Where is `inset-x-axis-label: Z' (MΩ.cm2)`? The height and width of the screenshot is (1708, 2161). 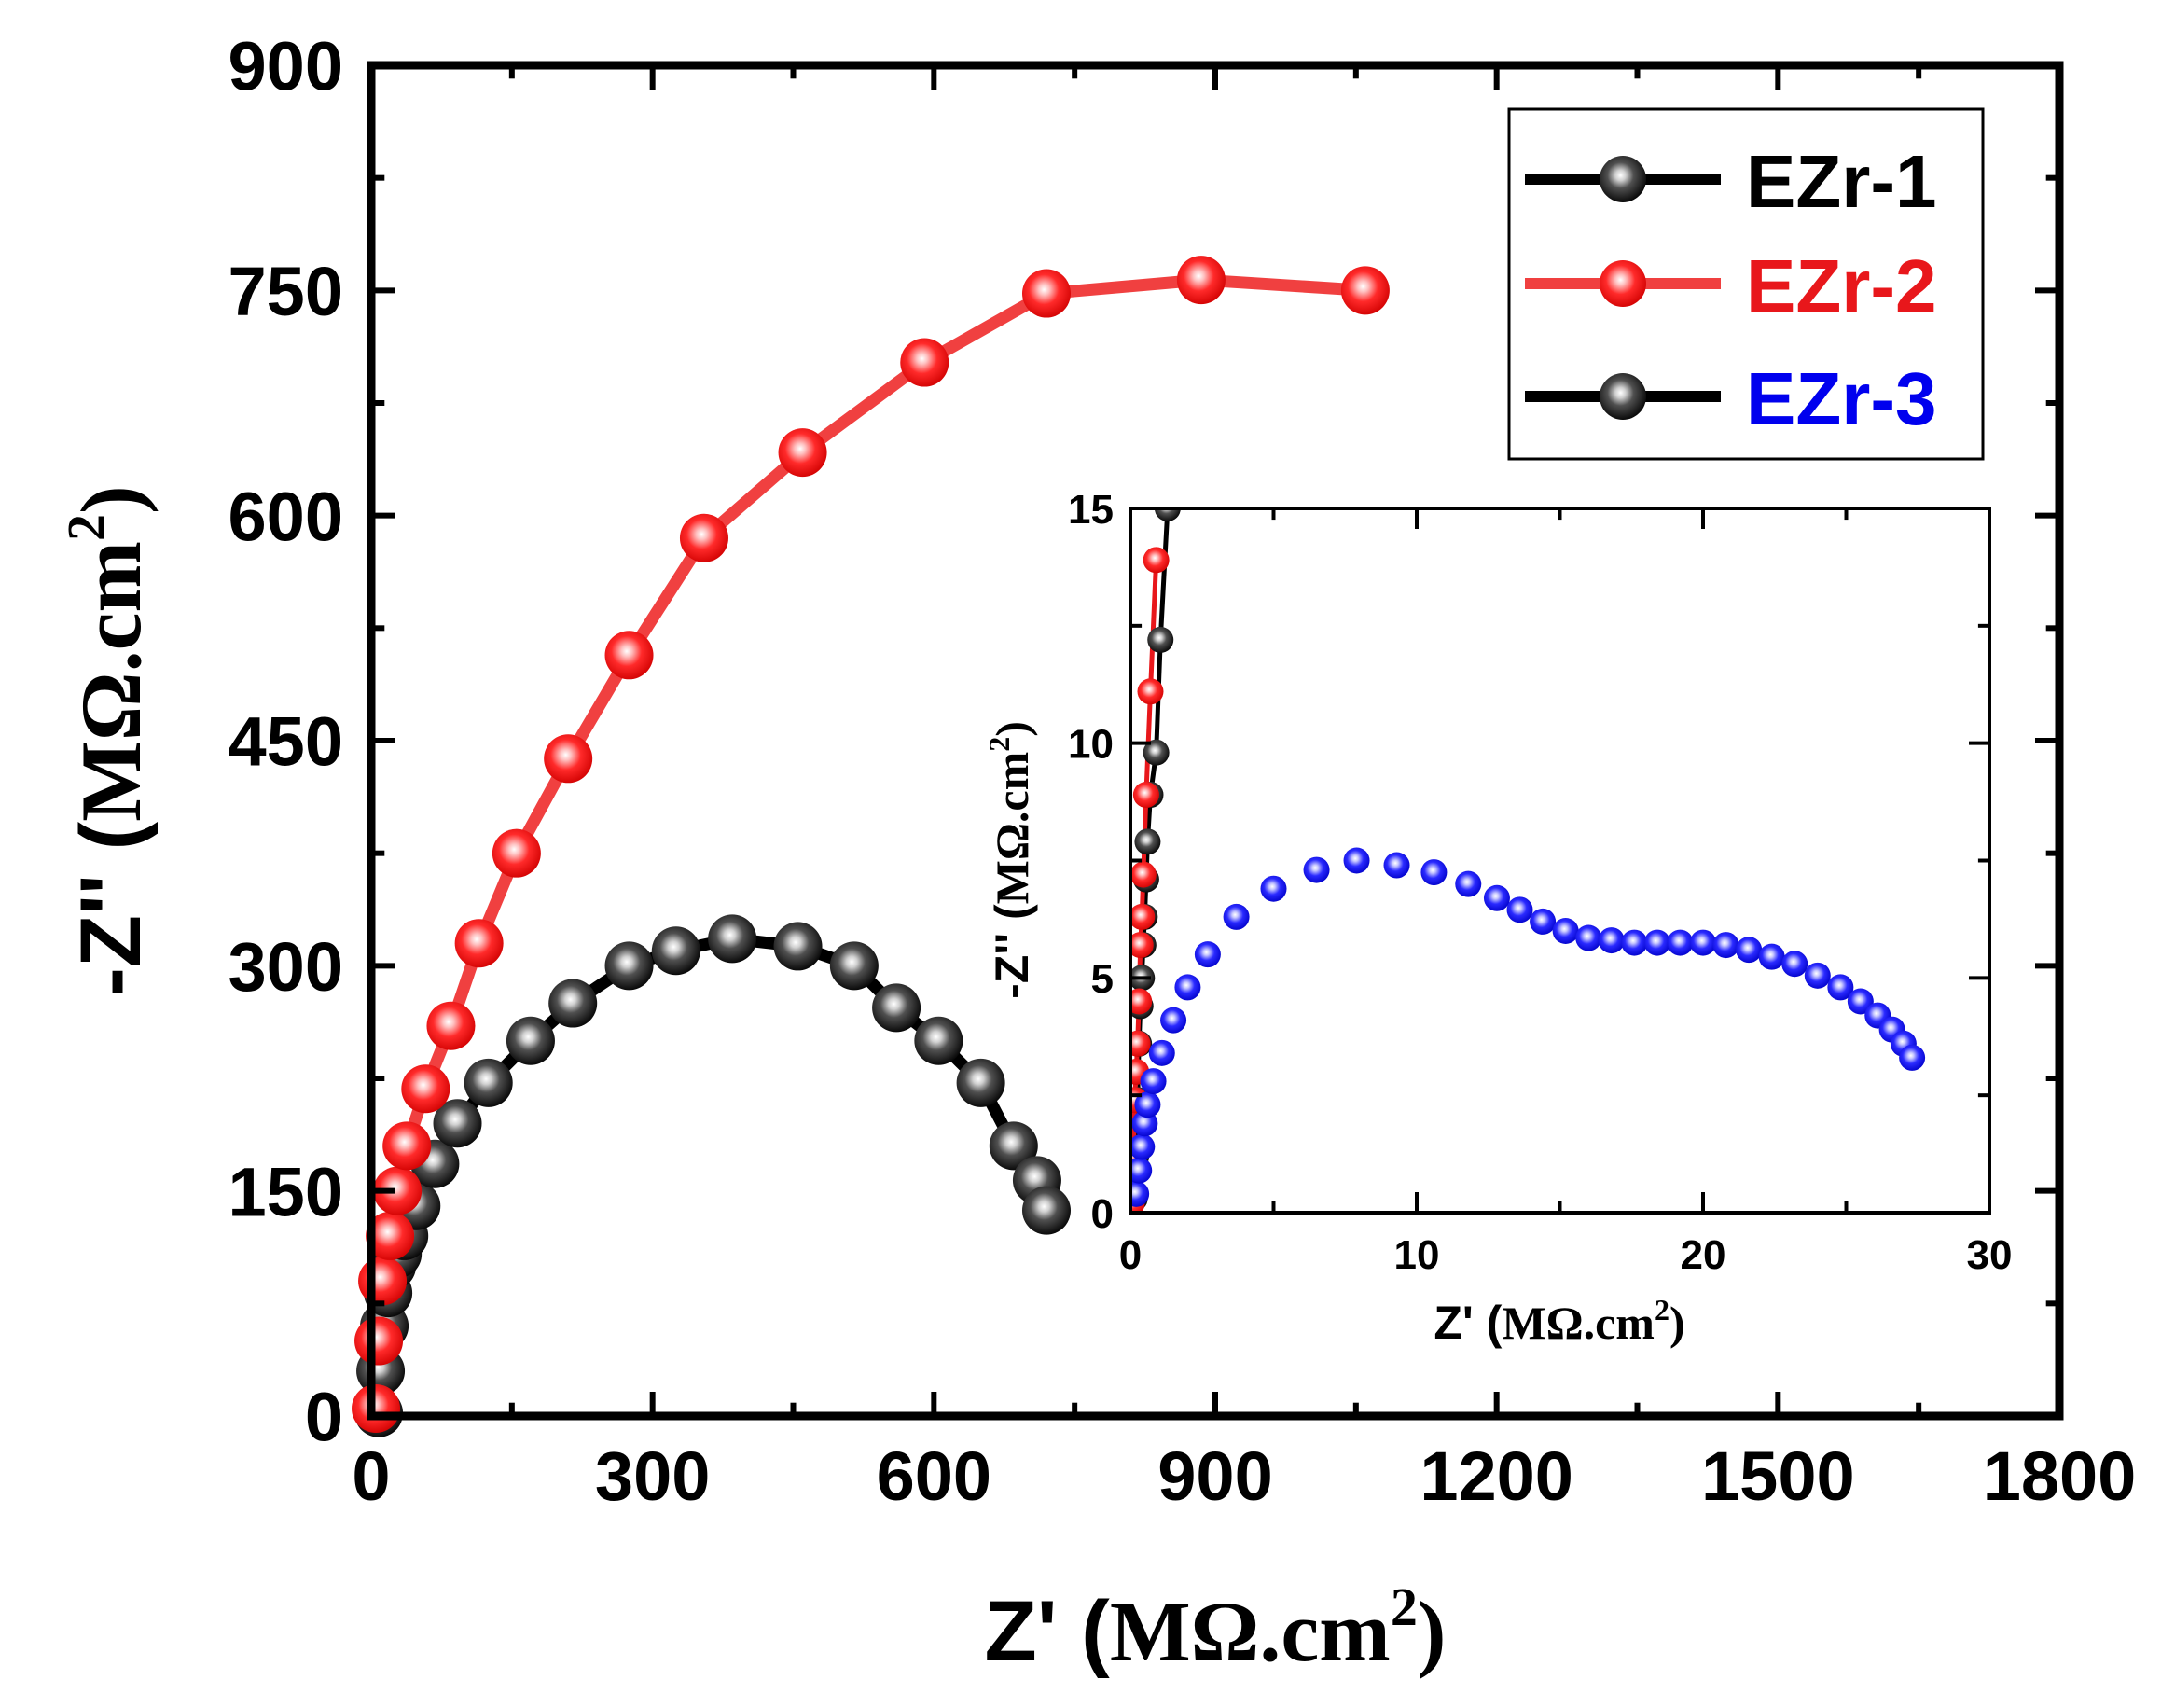
inset-x-axis-label: Z' (MΩ.cm2) is located at coordinates (1559, 1321).